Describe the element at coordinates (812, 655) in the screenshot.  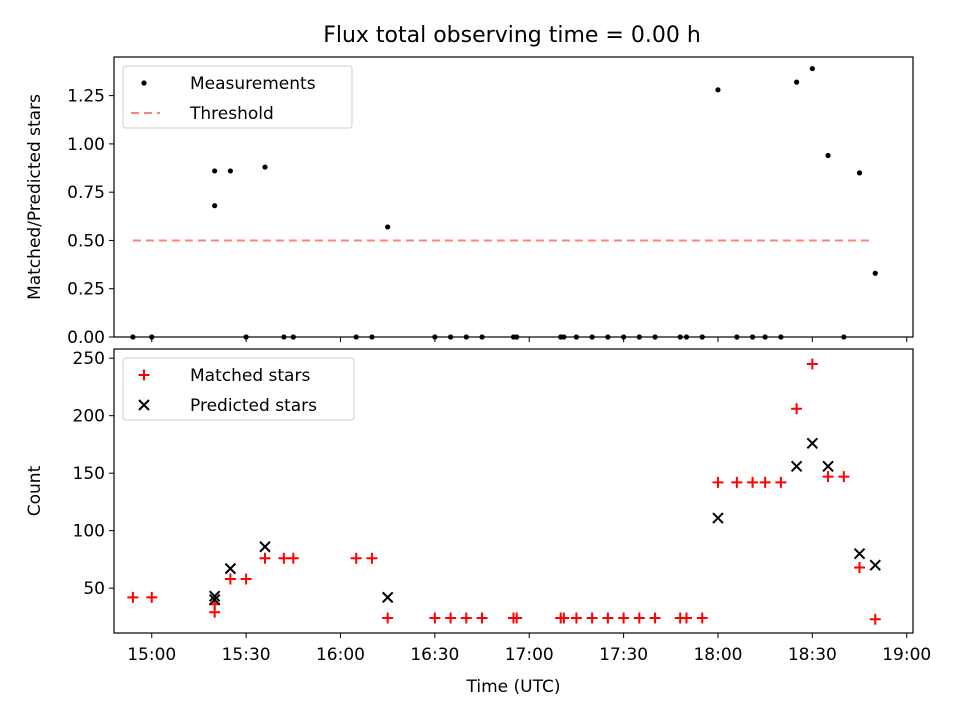
I see `x-tick-label: 18:30` at that location.